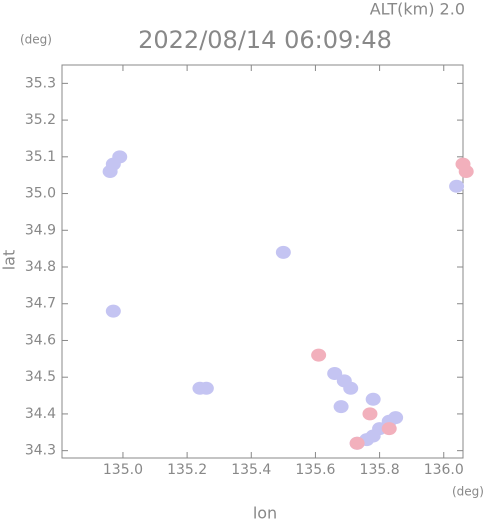 The width and height of the screenshot is (491, 525). I want to click on x-tick-label: 136.0, so click(444, 470).